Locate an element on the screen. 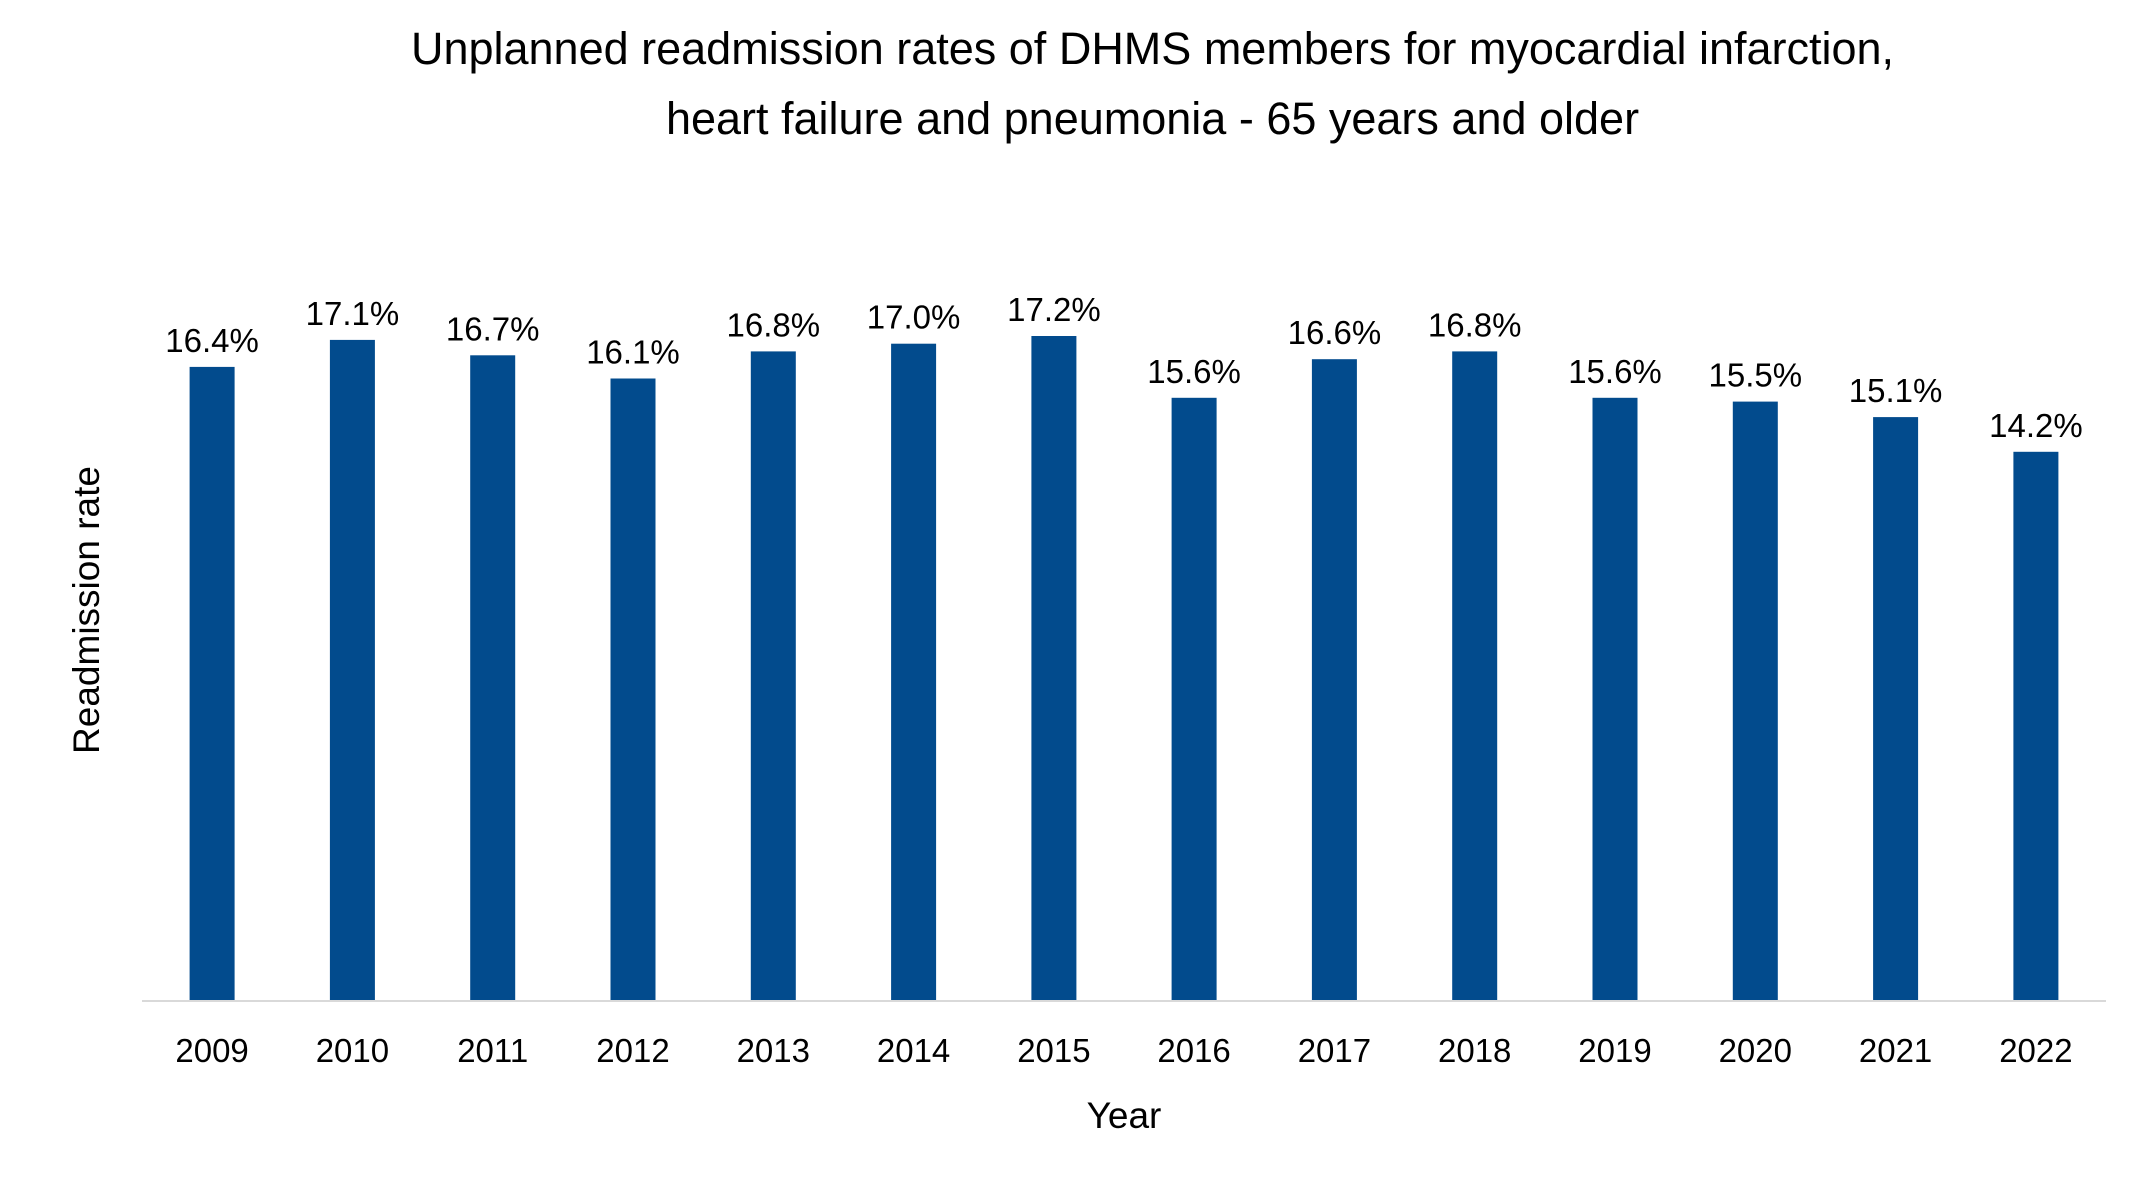  data-label-2022: 14.2% is located at coordinates (2036, 425).